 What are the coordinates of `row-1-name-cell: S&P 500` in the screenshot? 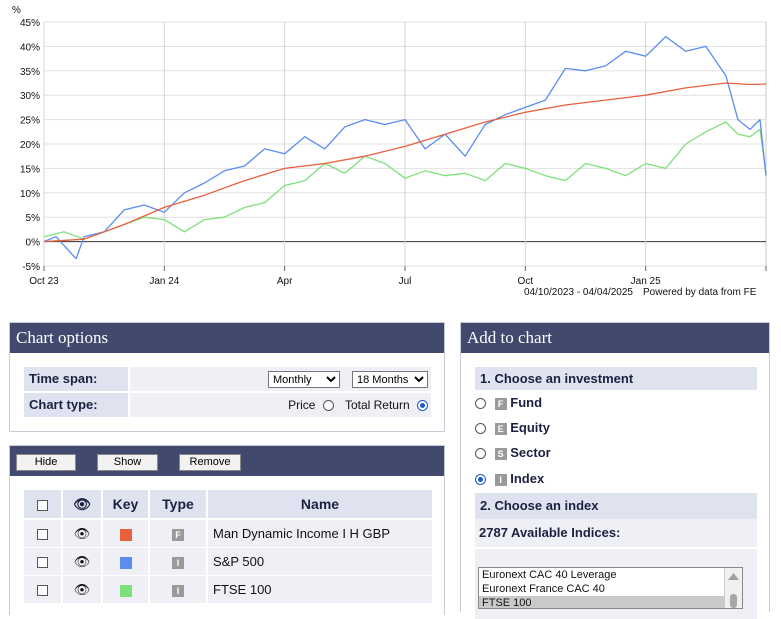 It's located at (320, 561).